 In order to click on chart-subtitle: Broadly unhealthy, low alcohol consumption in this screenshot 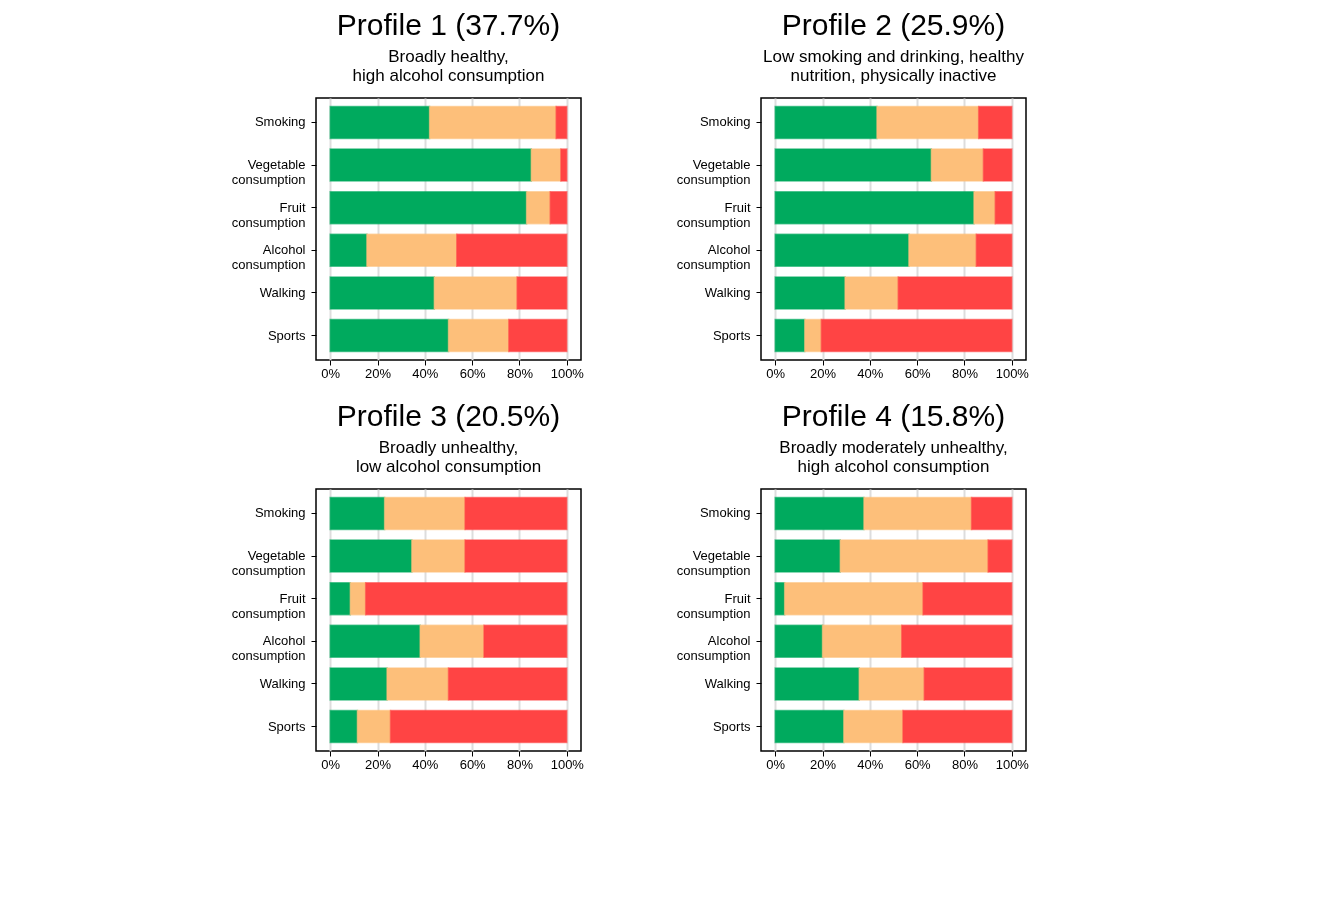, I will do `click(448, 457)`.